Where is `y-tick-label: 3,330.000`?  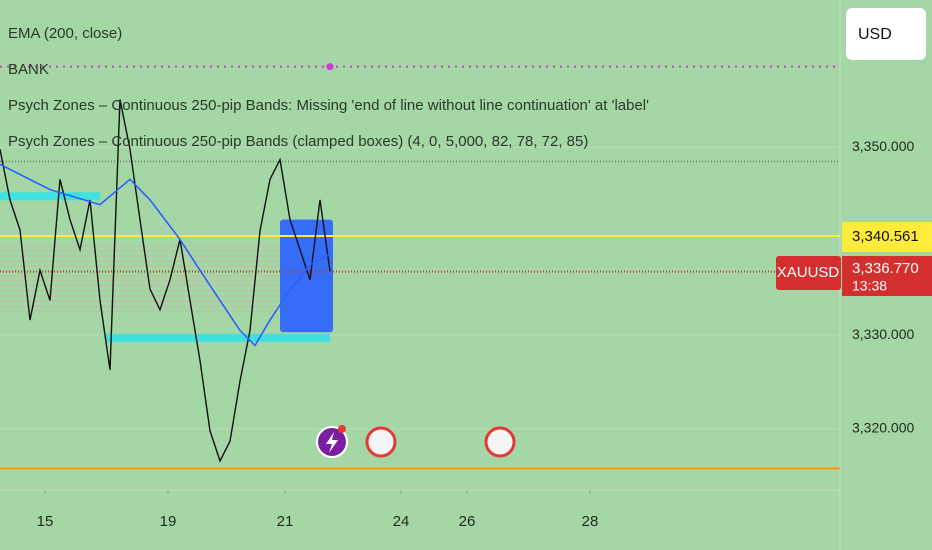
y-tick-label: 3,330.000 is located at coordinates (883, 334).